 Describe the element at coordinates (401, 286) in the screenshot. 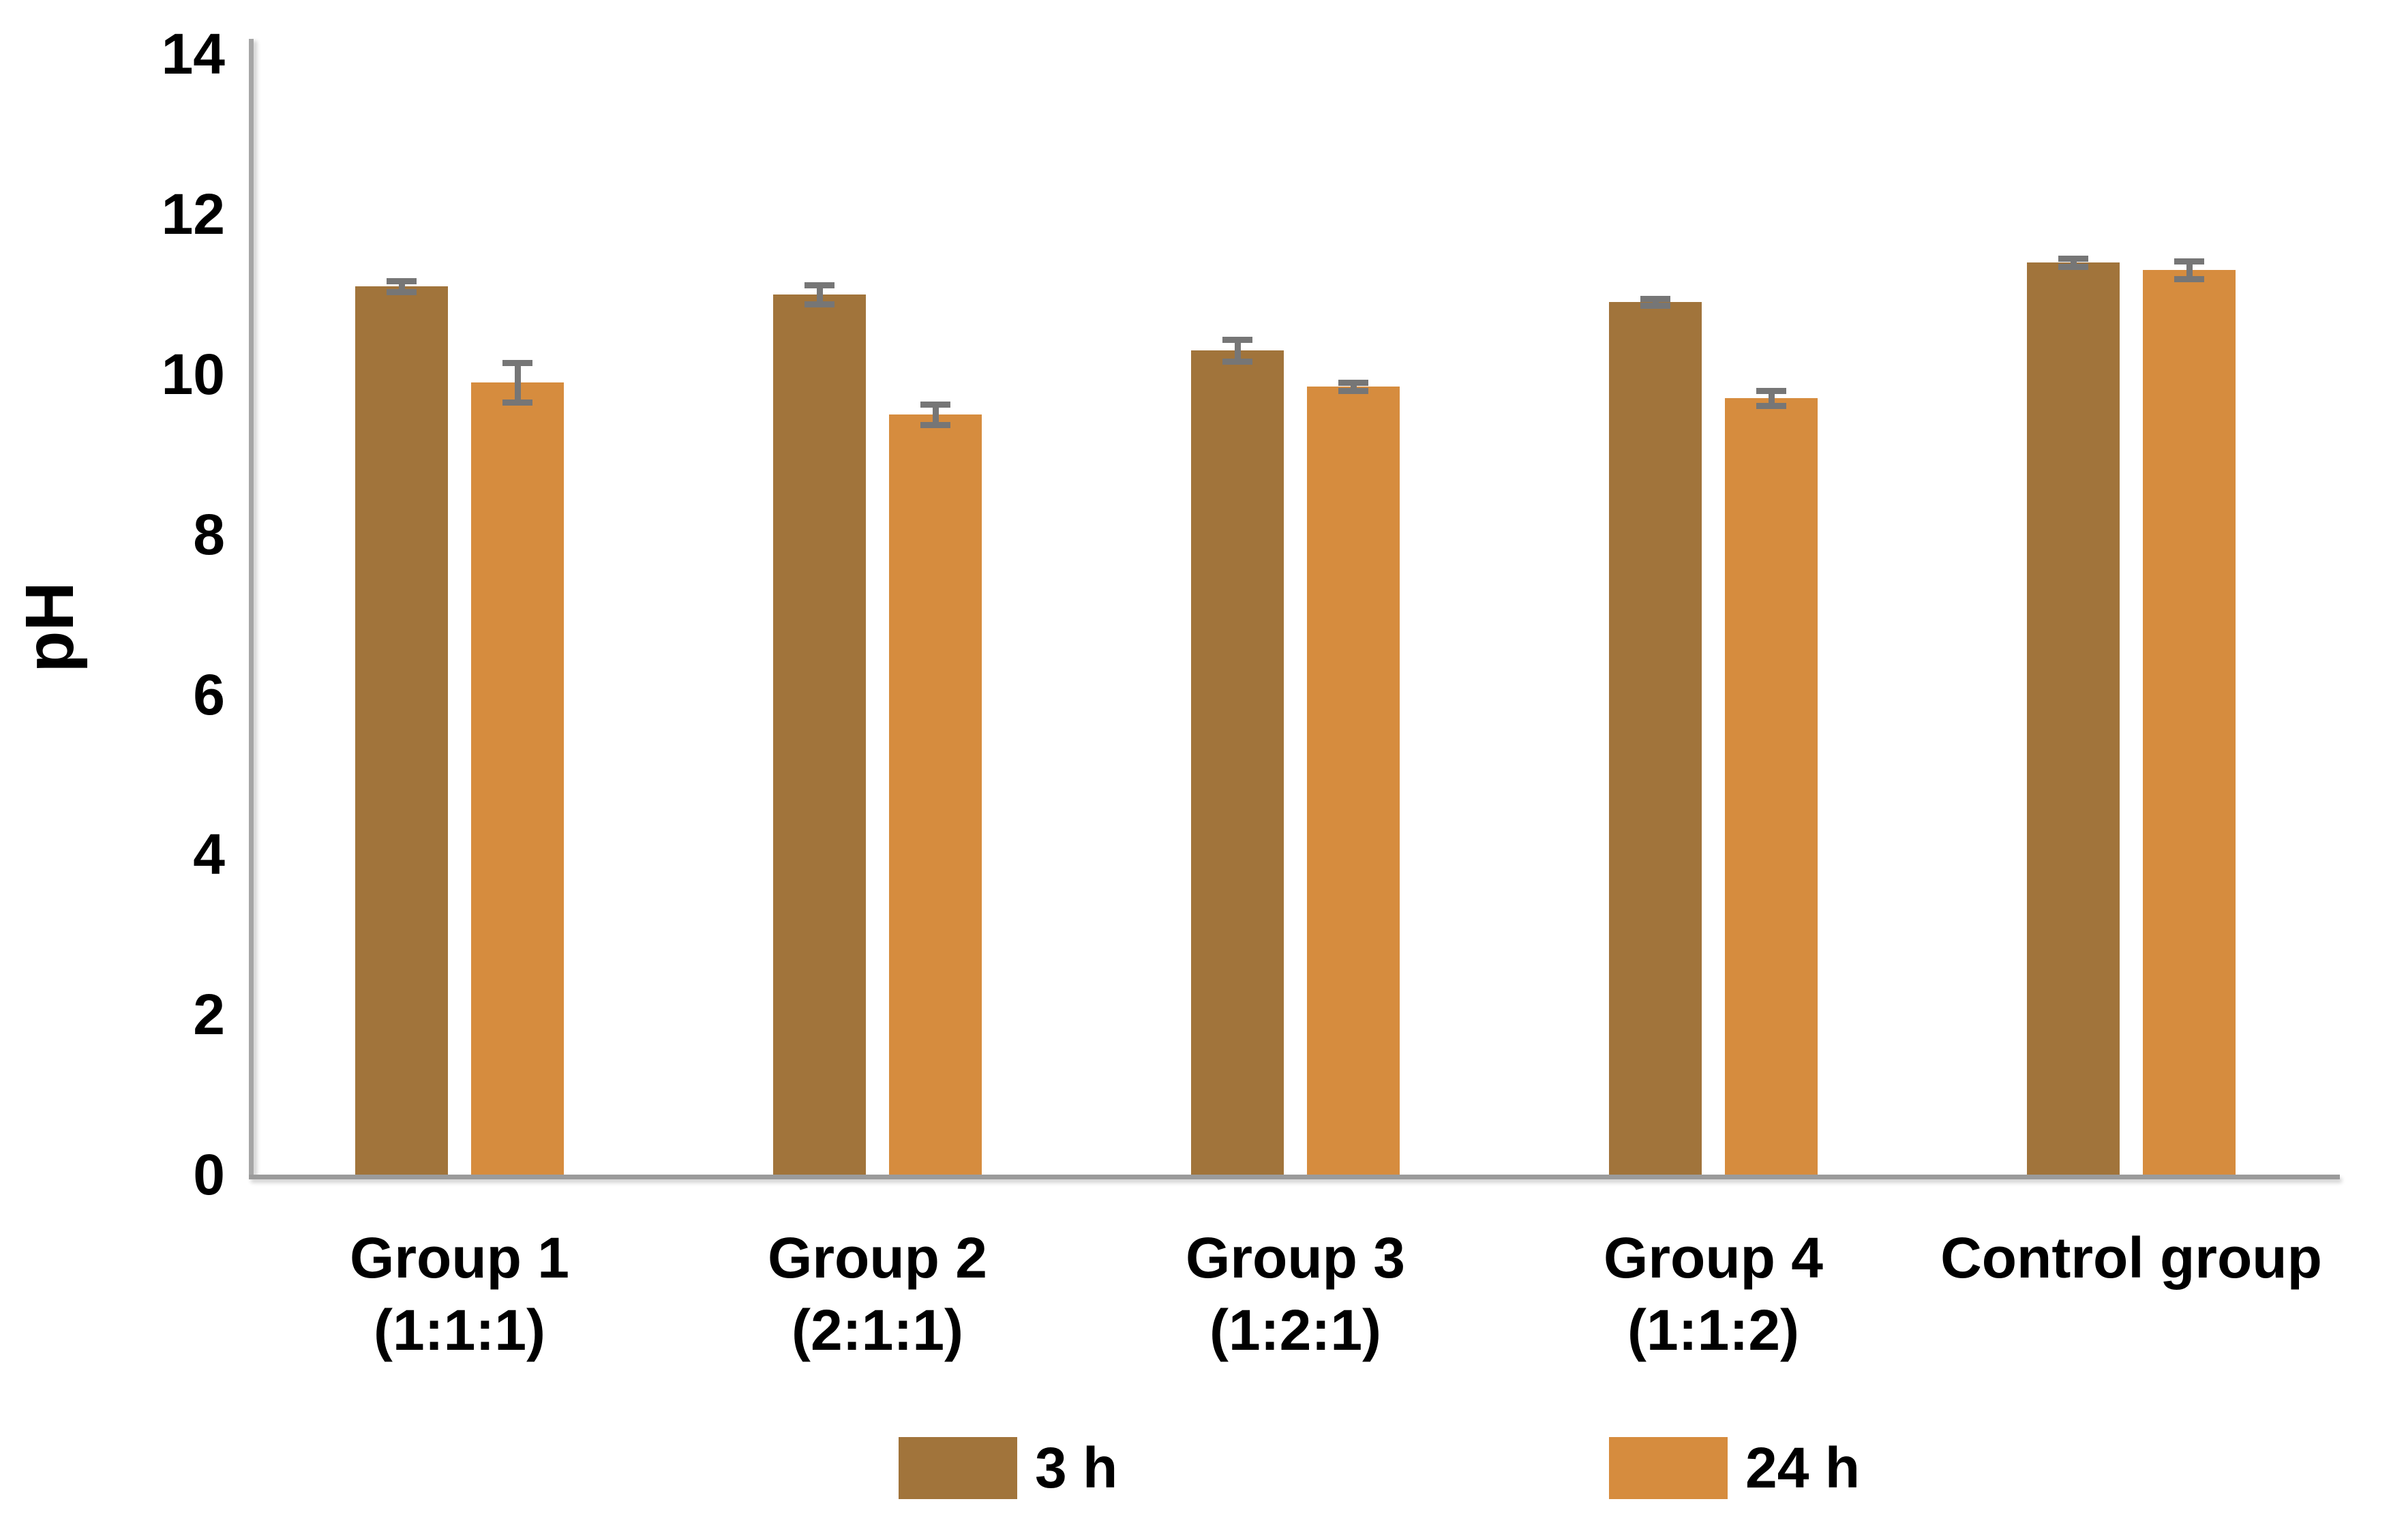

I see `error-bar-stem-3h-group1` at that location.